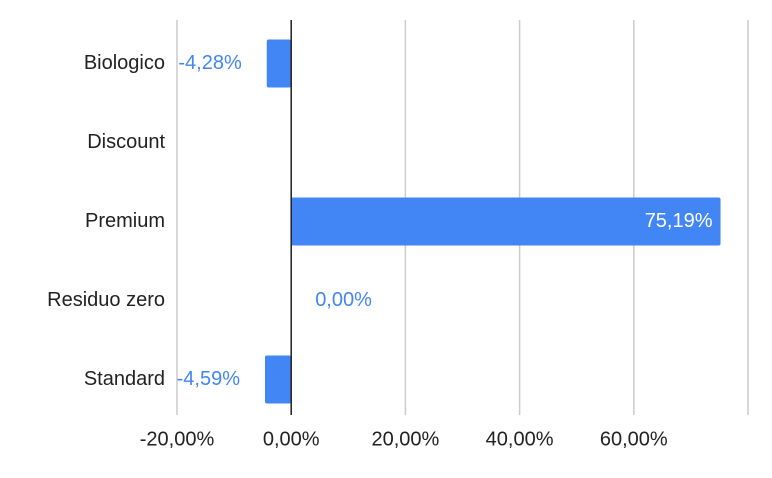 Image resolution: width=772 pixels, height=478 pixels. What do you see at coordinates (520, 439) in the screenshot?
I see `x-tick-label: 40,00%` at bounding box center [520, 439].